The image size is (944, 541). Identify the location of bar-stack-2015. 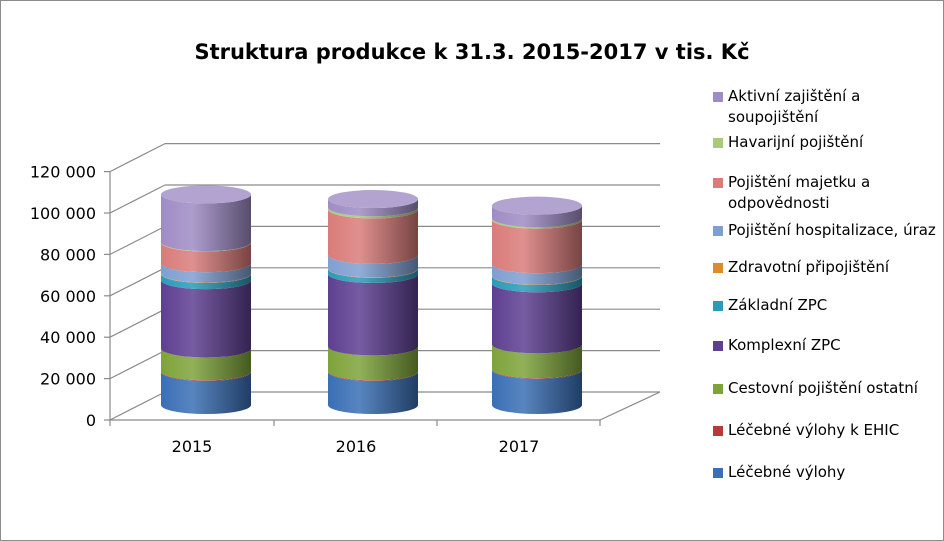
(206, 299).